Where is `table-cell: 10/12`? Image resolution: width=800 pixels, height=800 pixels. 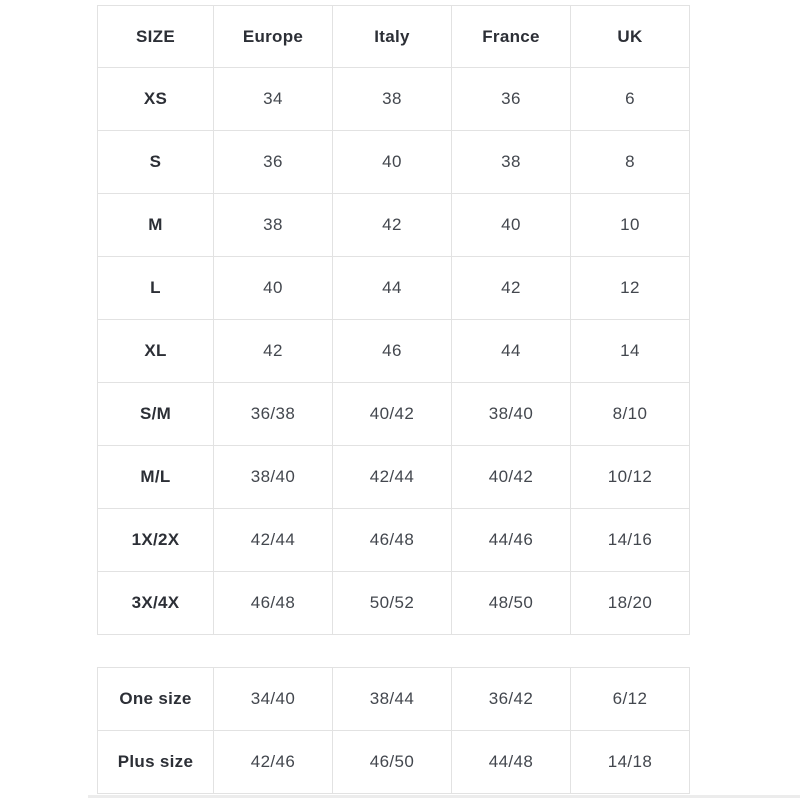
table-cell: 10/12 is located at coordinates (630, 477).